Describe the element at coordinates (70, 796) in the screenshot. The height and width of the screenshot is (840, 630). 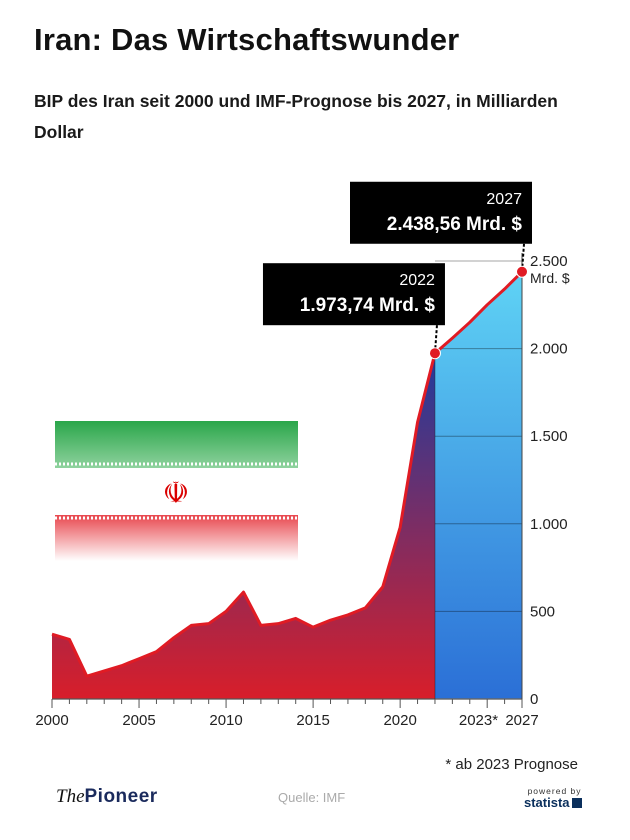
I see `brand-prefix: The` at that location.